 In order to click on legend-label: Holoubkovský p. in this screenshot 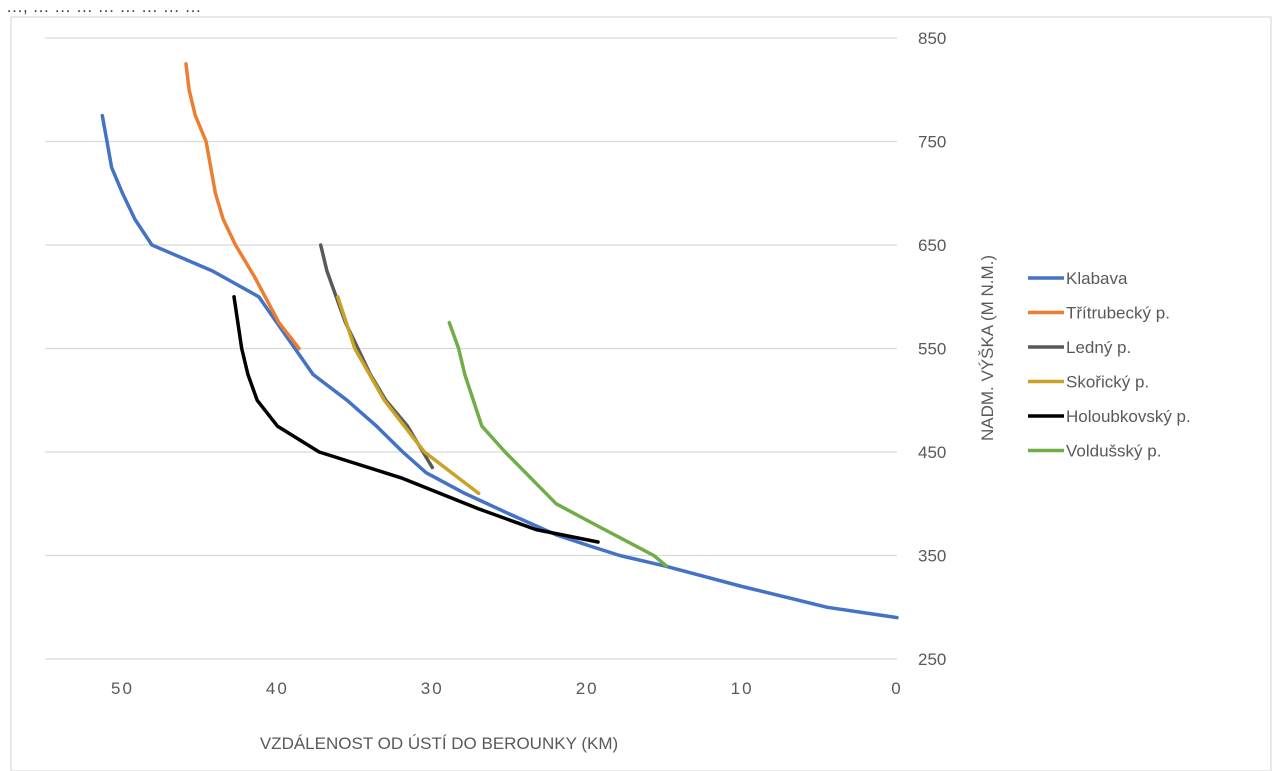, I will do `click(1128, 416)`.